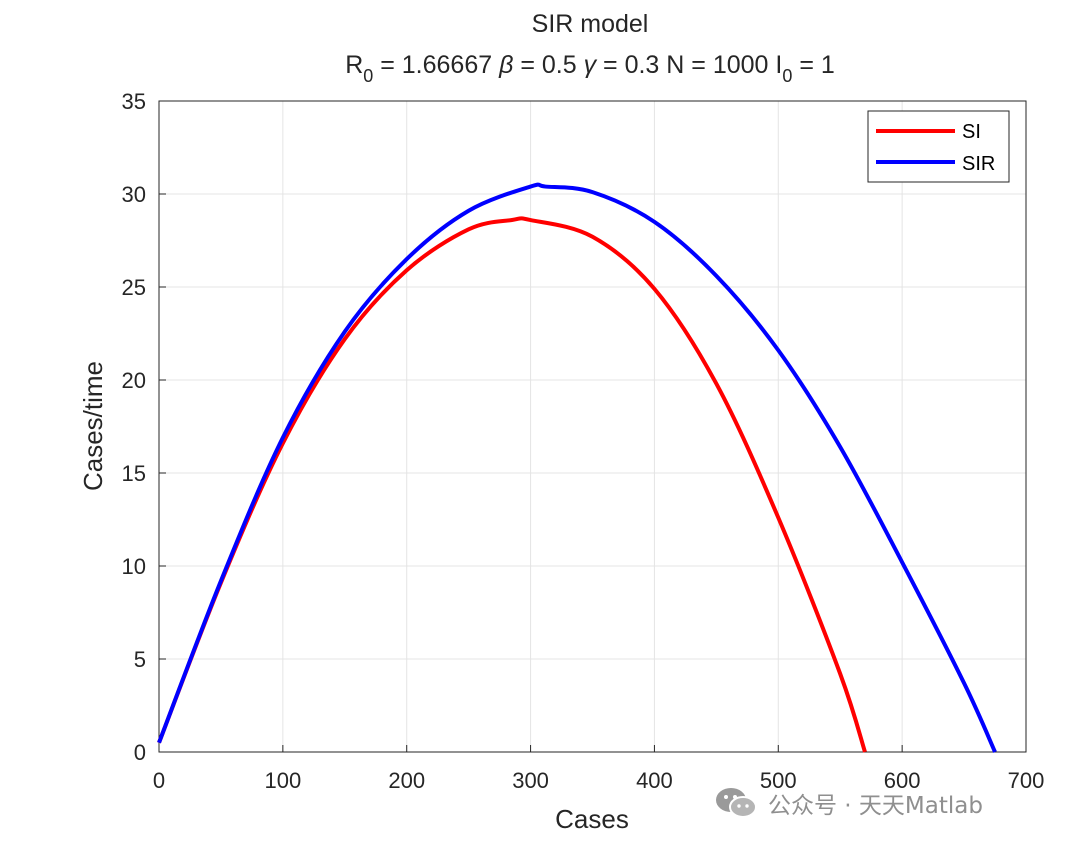 This screenshot has width=1088, height=850. Describe the element at coordinates (134, 194) in the screenshot. I see `y-tick-label: 30` at that location.